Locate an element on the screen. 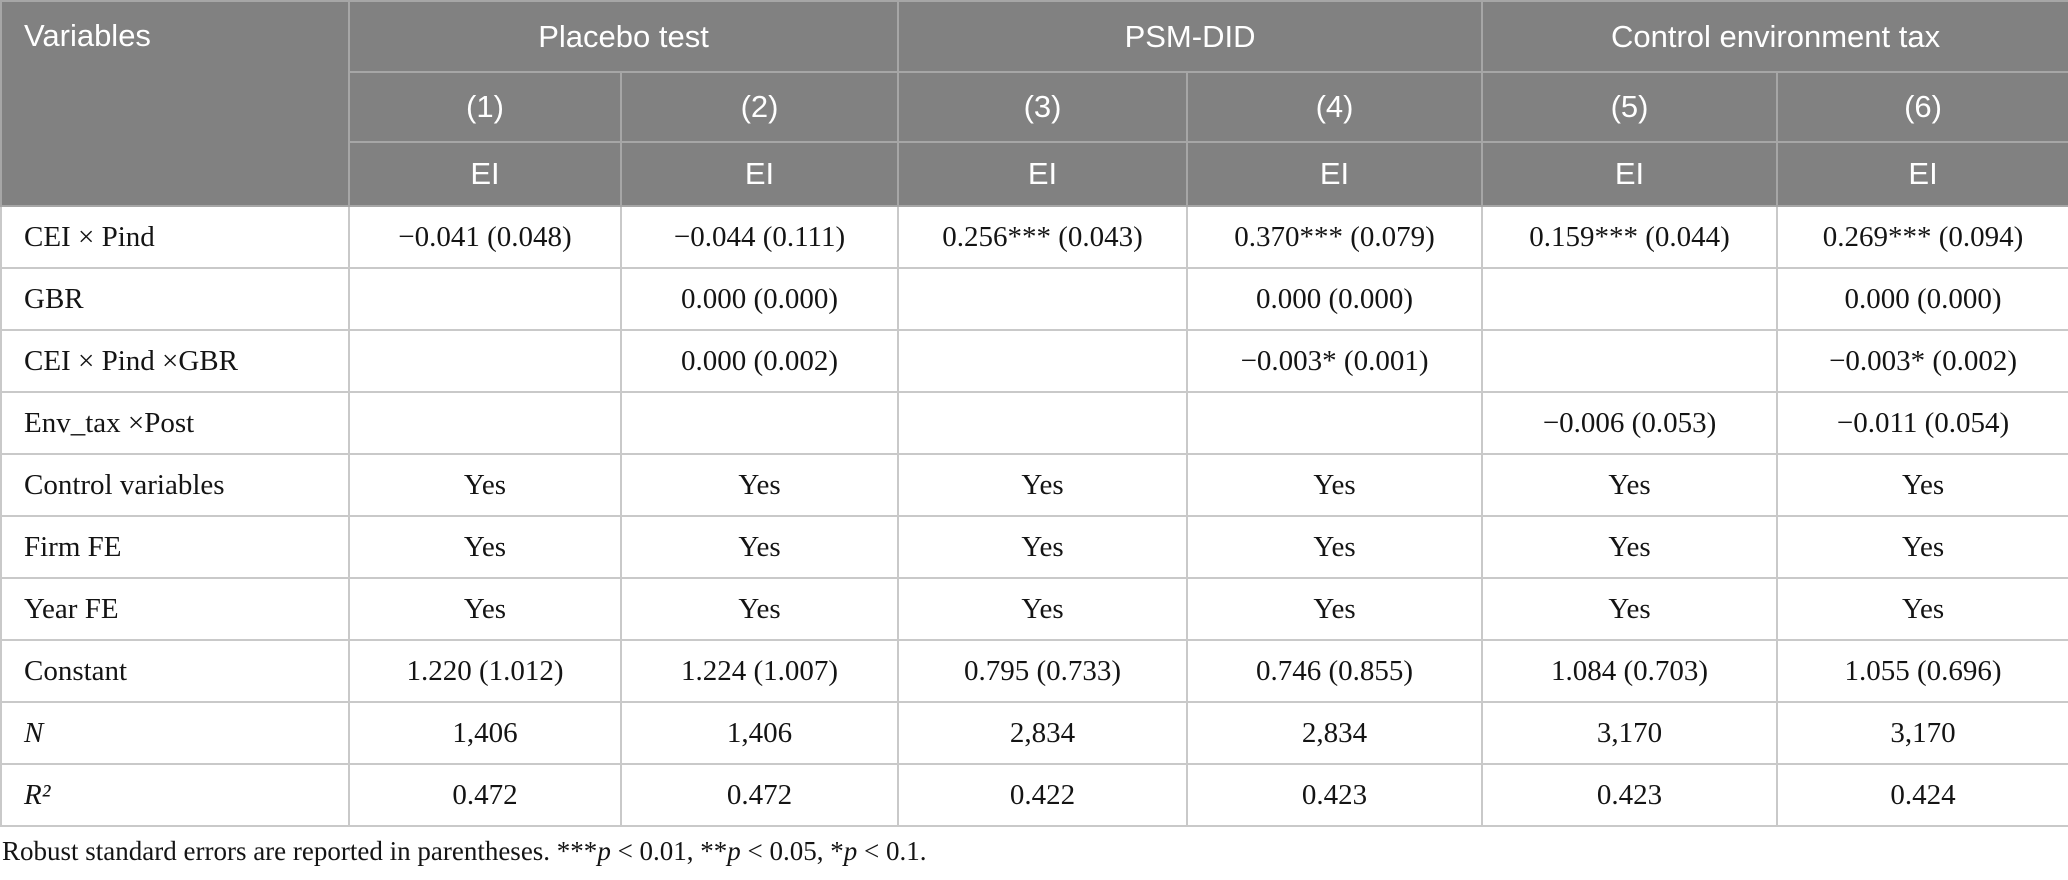 This screenshot has height=880, width=2068. row-label: Env_tax ×Post is located at coordinates (175, 423).